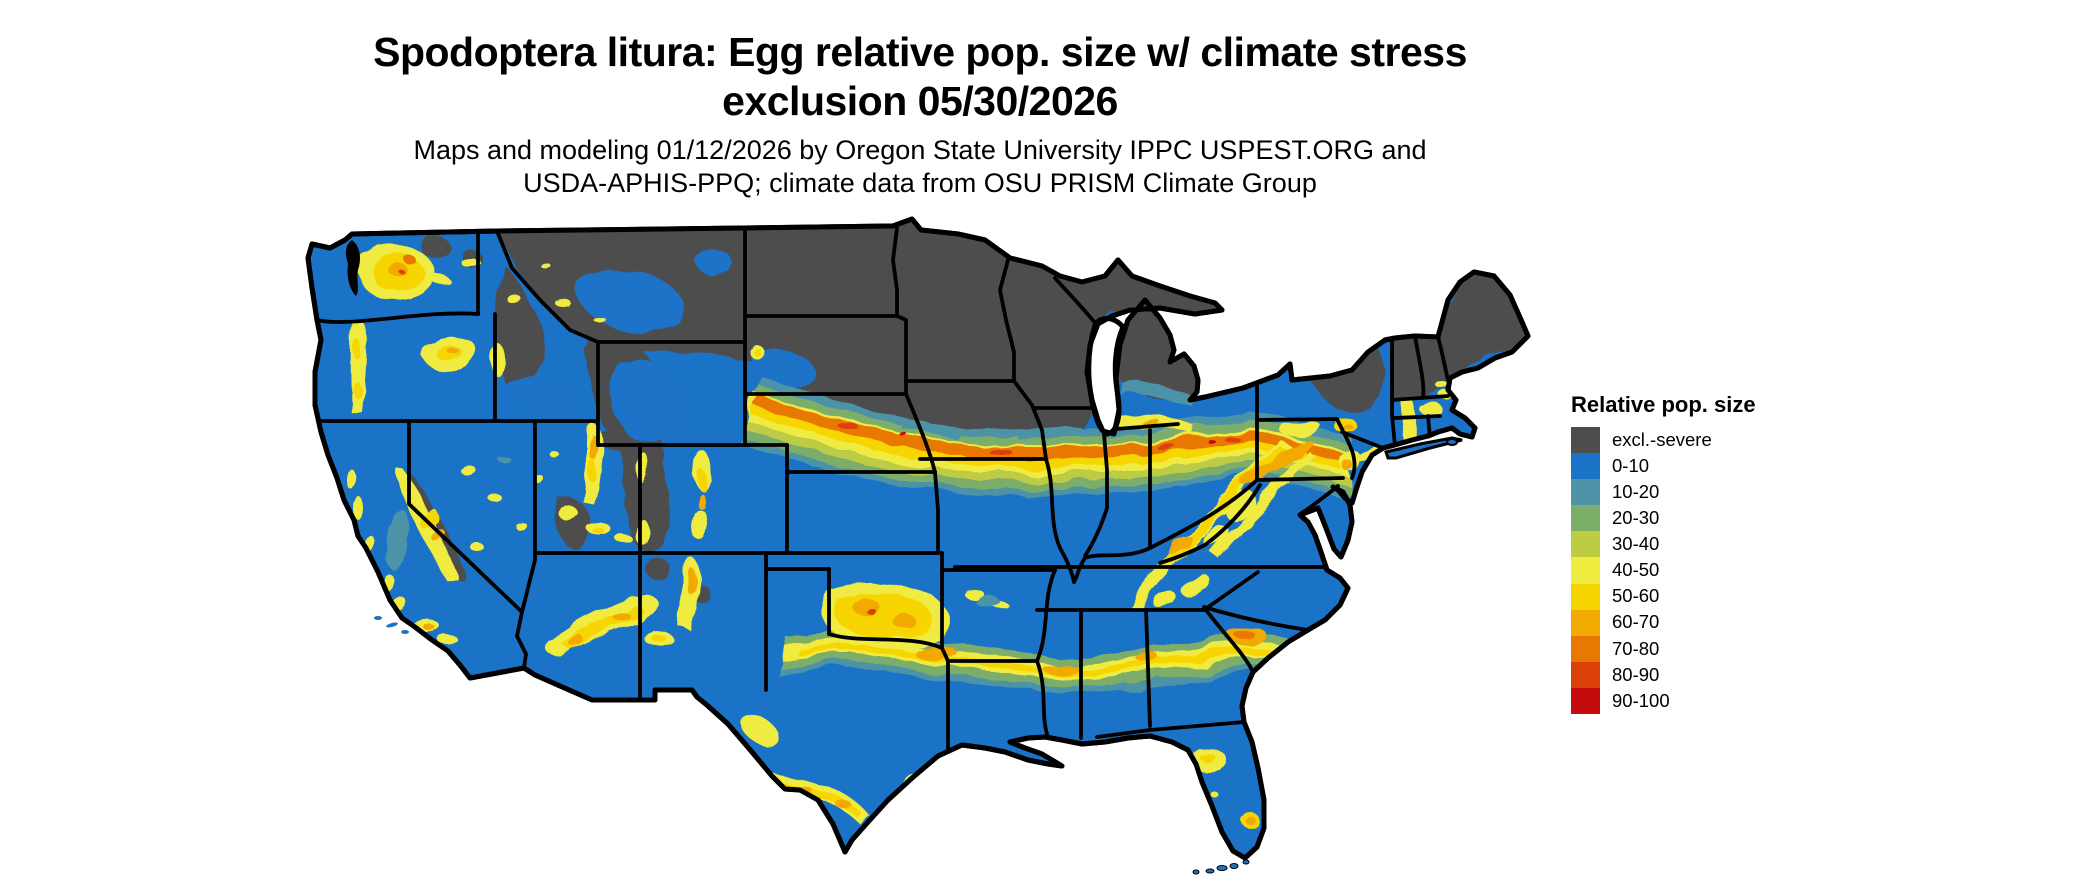 The image size is (2100, 892). What do you see at coordinates (1636, 596) in the screenshot?
I see `legend-label: 50-60` at bounding box center [1636, 596].